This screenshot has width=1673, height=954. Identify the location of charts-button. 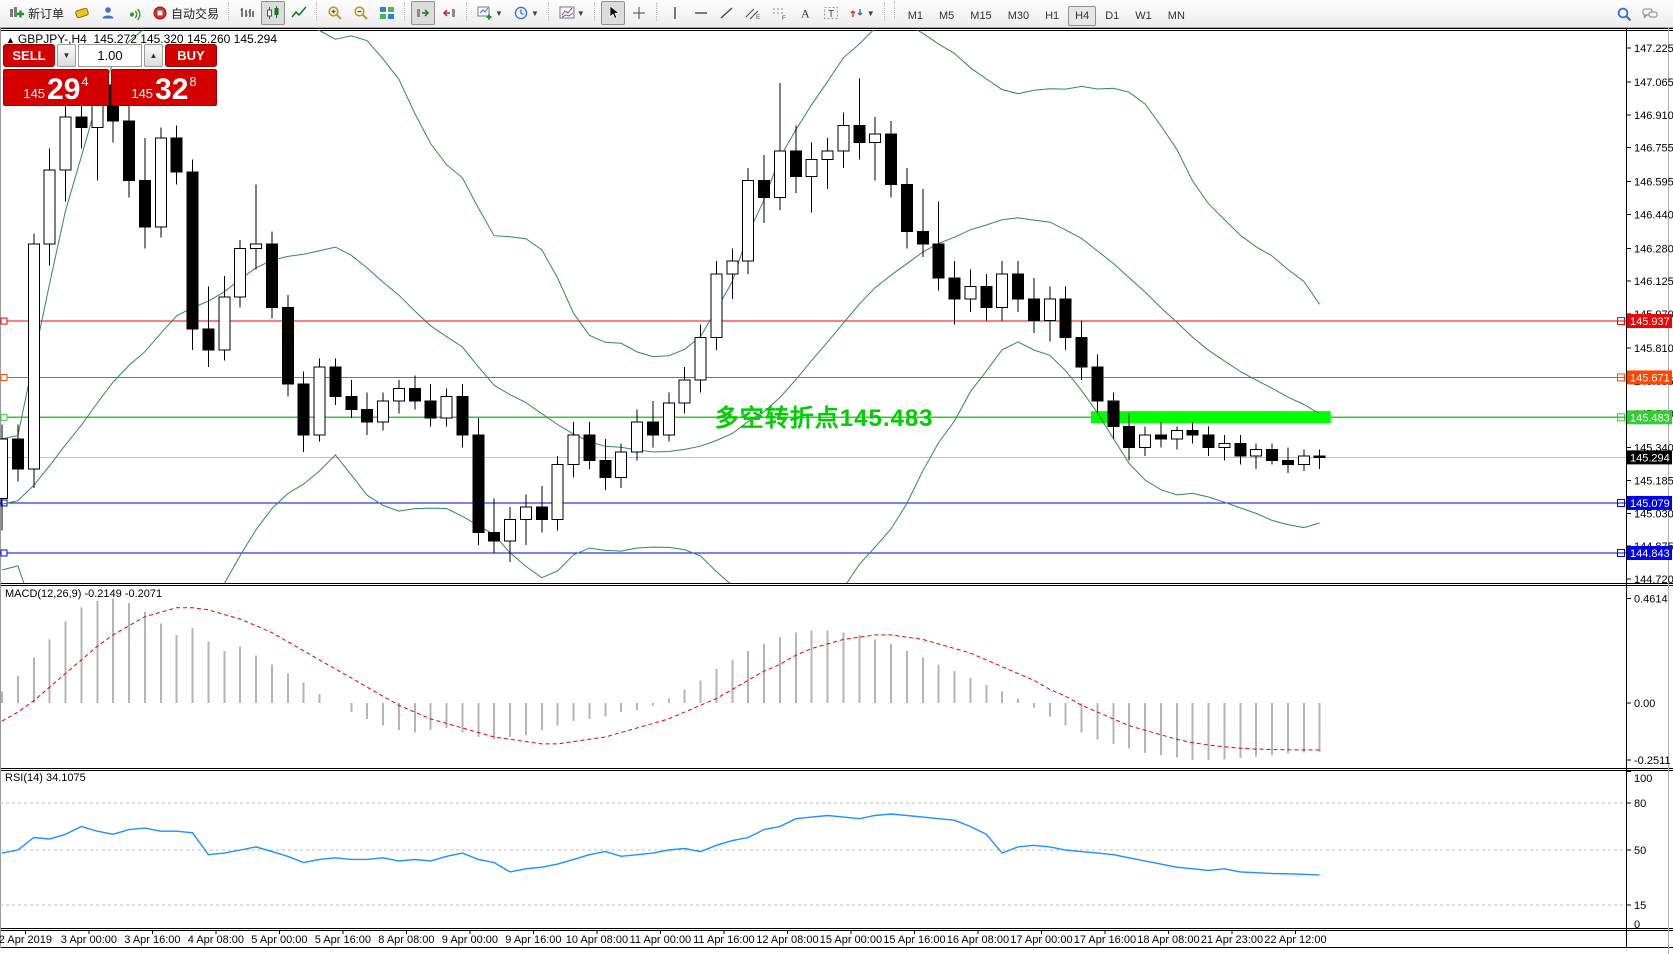
(82, 13).